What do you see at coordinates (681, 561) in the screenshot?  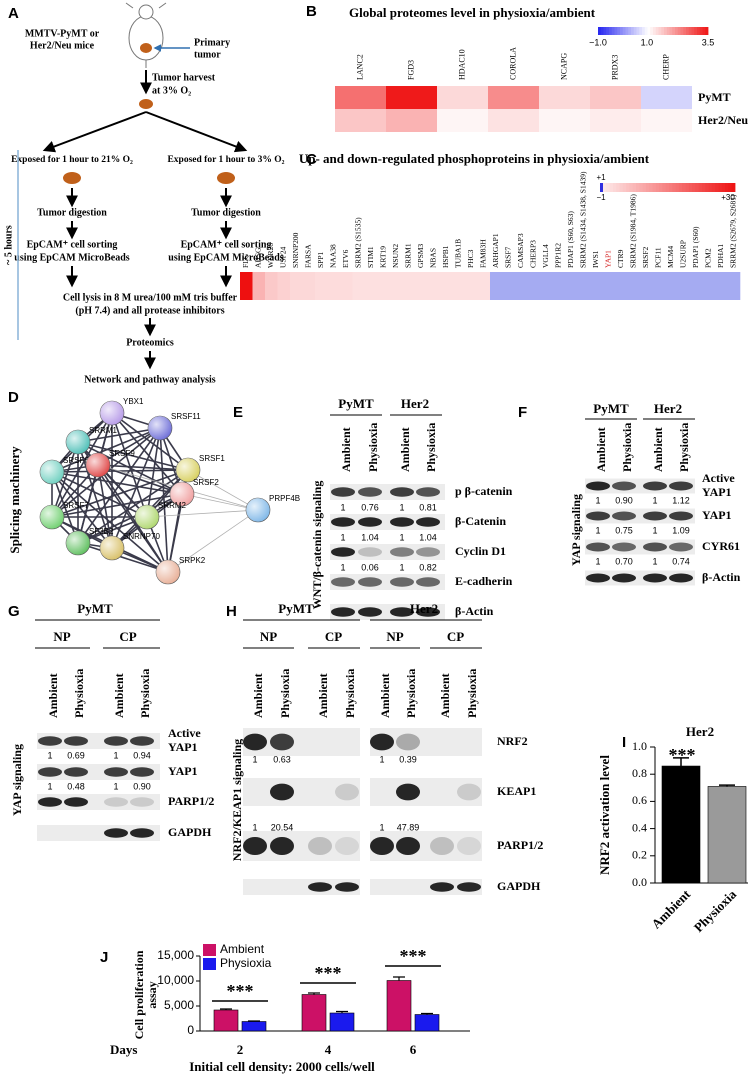 I see `quant-value: 0.74` at bounding box center [681, 561].